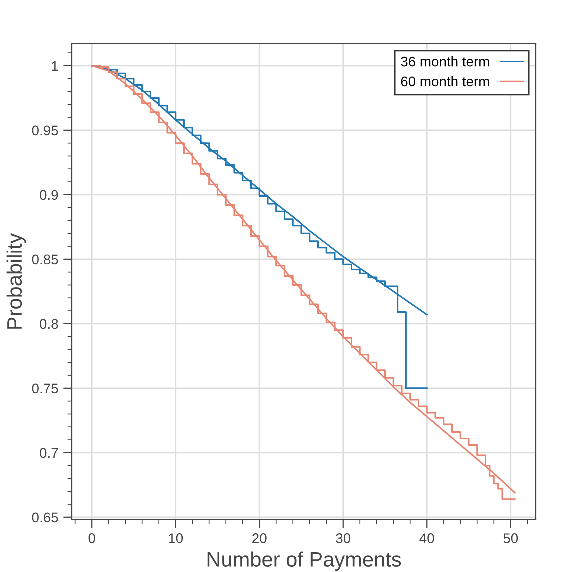 The image size is (569, 572). What do you see at coordinates (343, 539) in the screenshot?
I see `x-tick-label: 30` at bounding box center [343, 539].